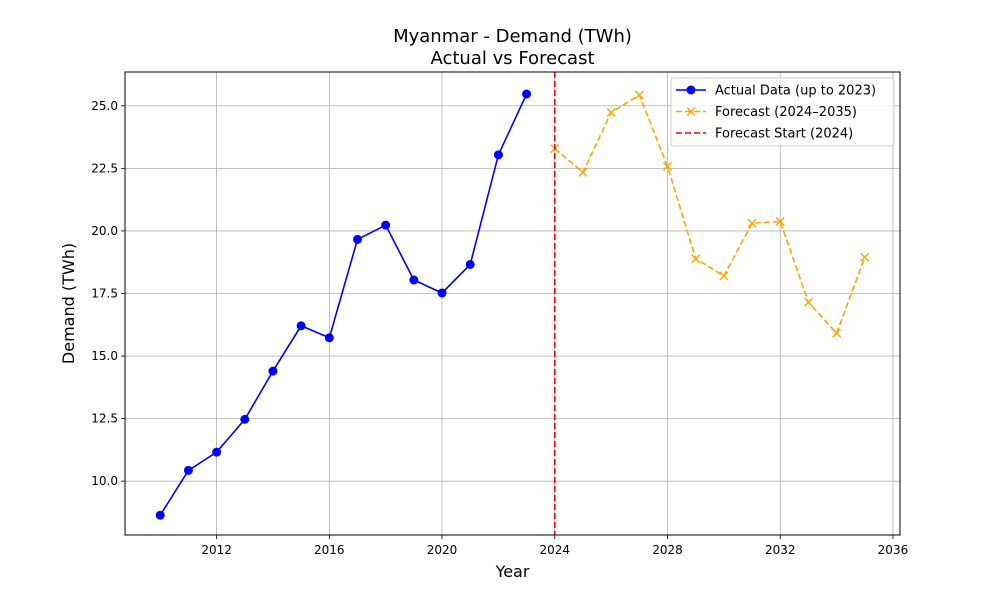 The height and width of the screenshot is (600, 1000). What do you see at coordinates (710, 214) in the screenshot?
I see `forecast-series-line` at bounding box center [710, 214].